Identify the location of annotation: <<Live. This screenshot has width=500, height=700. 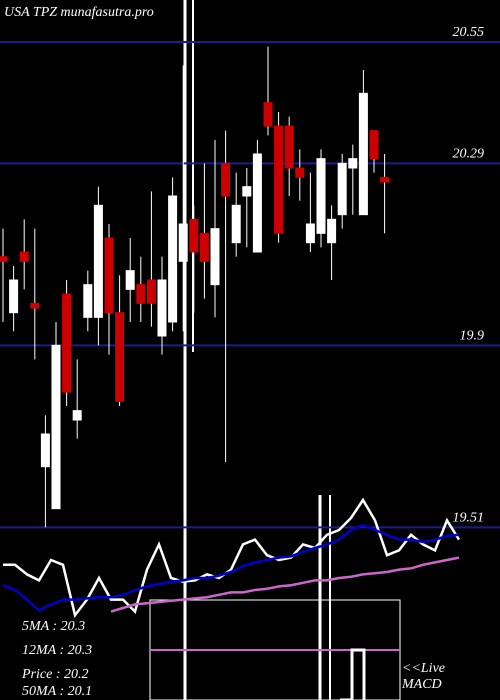
(423, 668).